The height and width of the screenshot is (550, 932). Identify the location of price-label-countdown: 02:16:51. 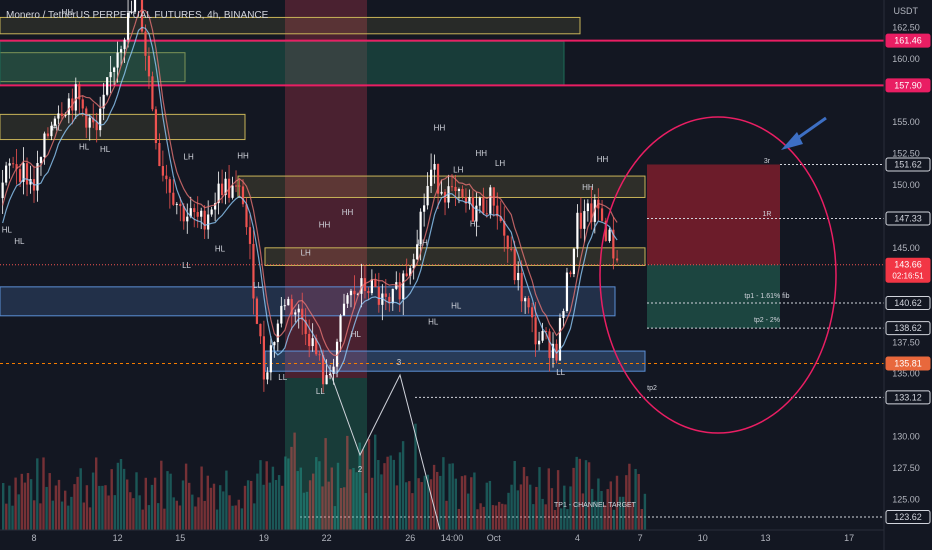
(908, 276).